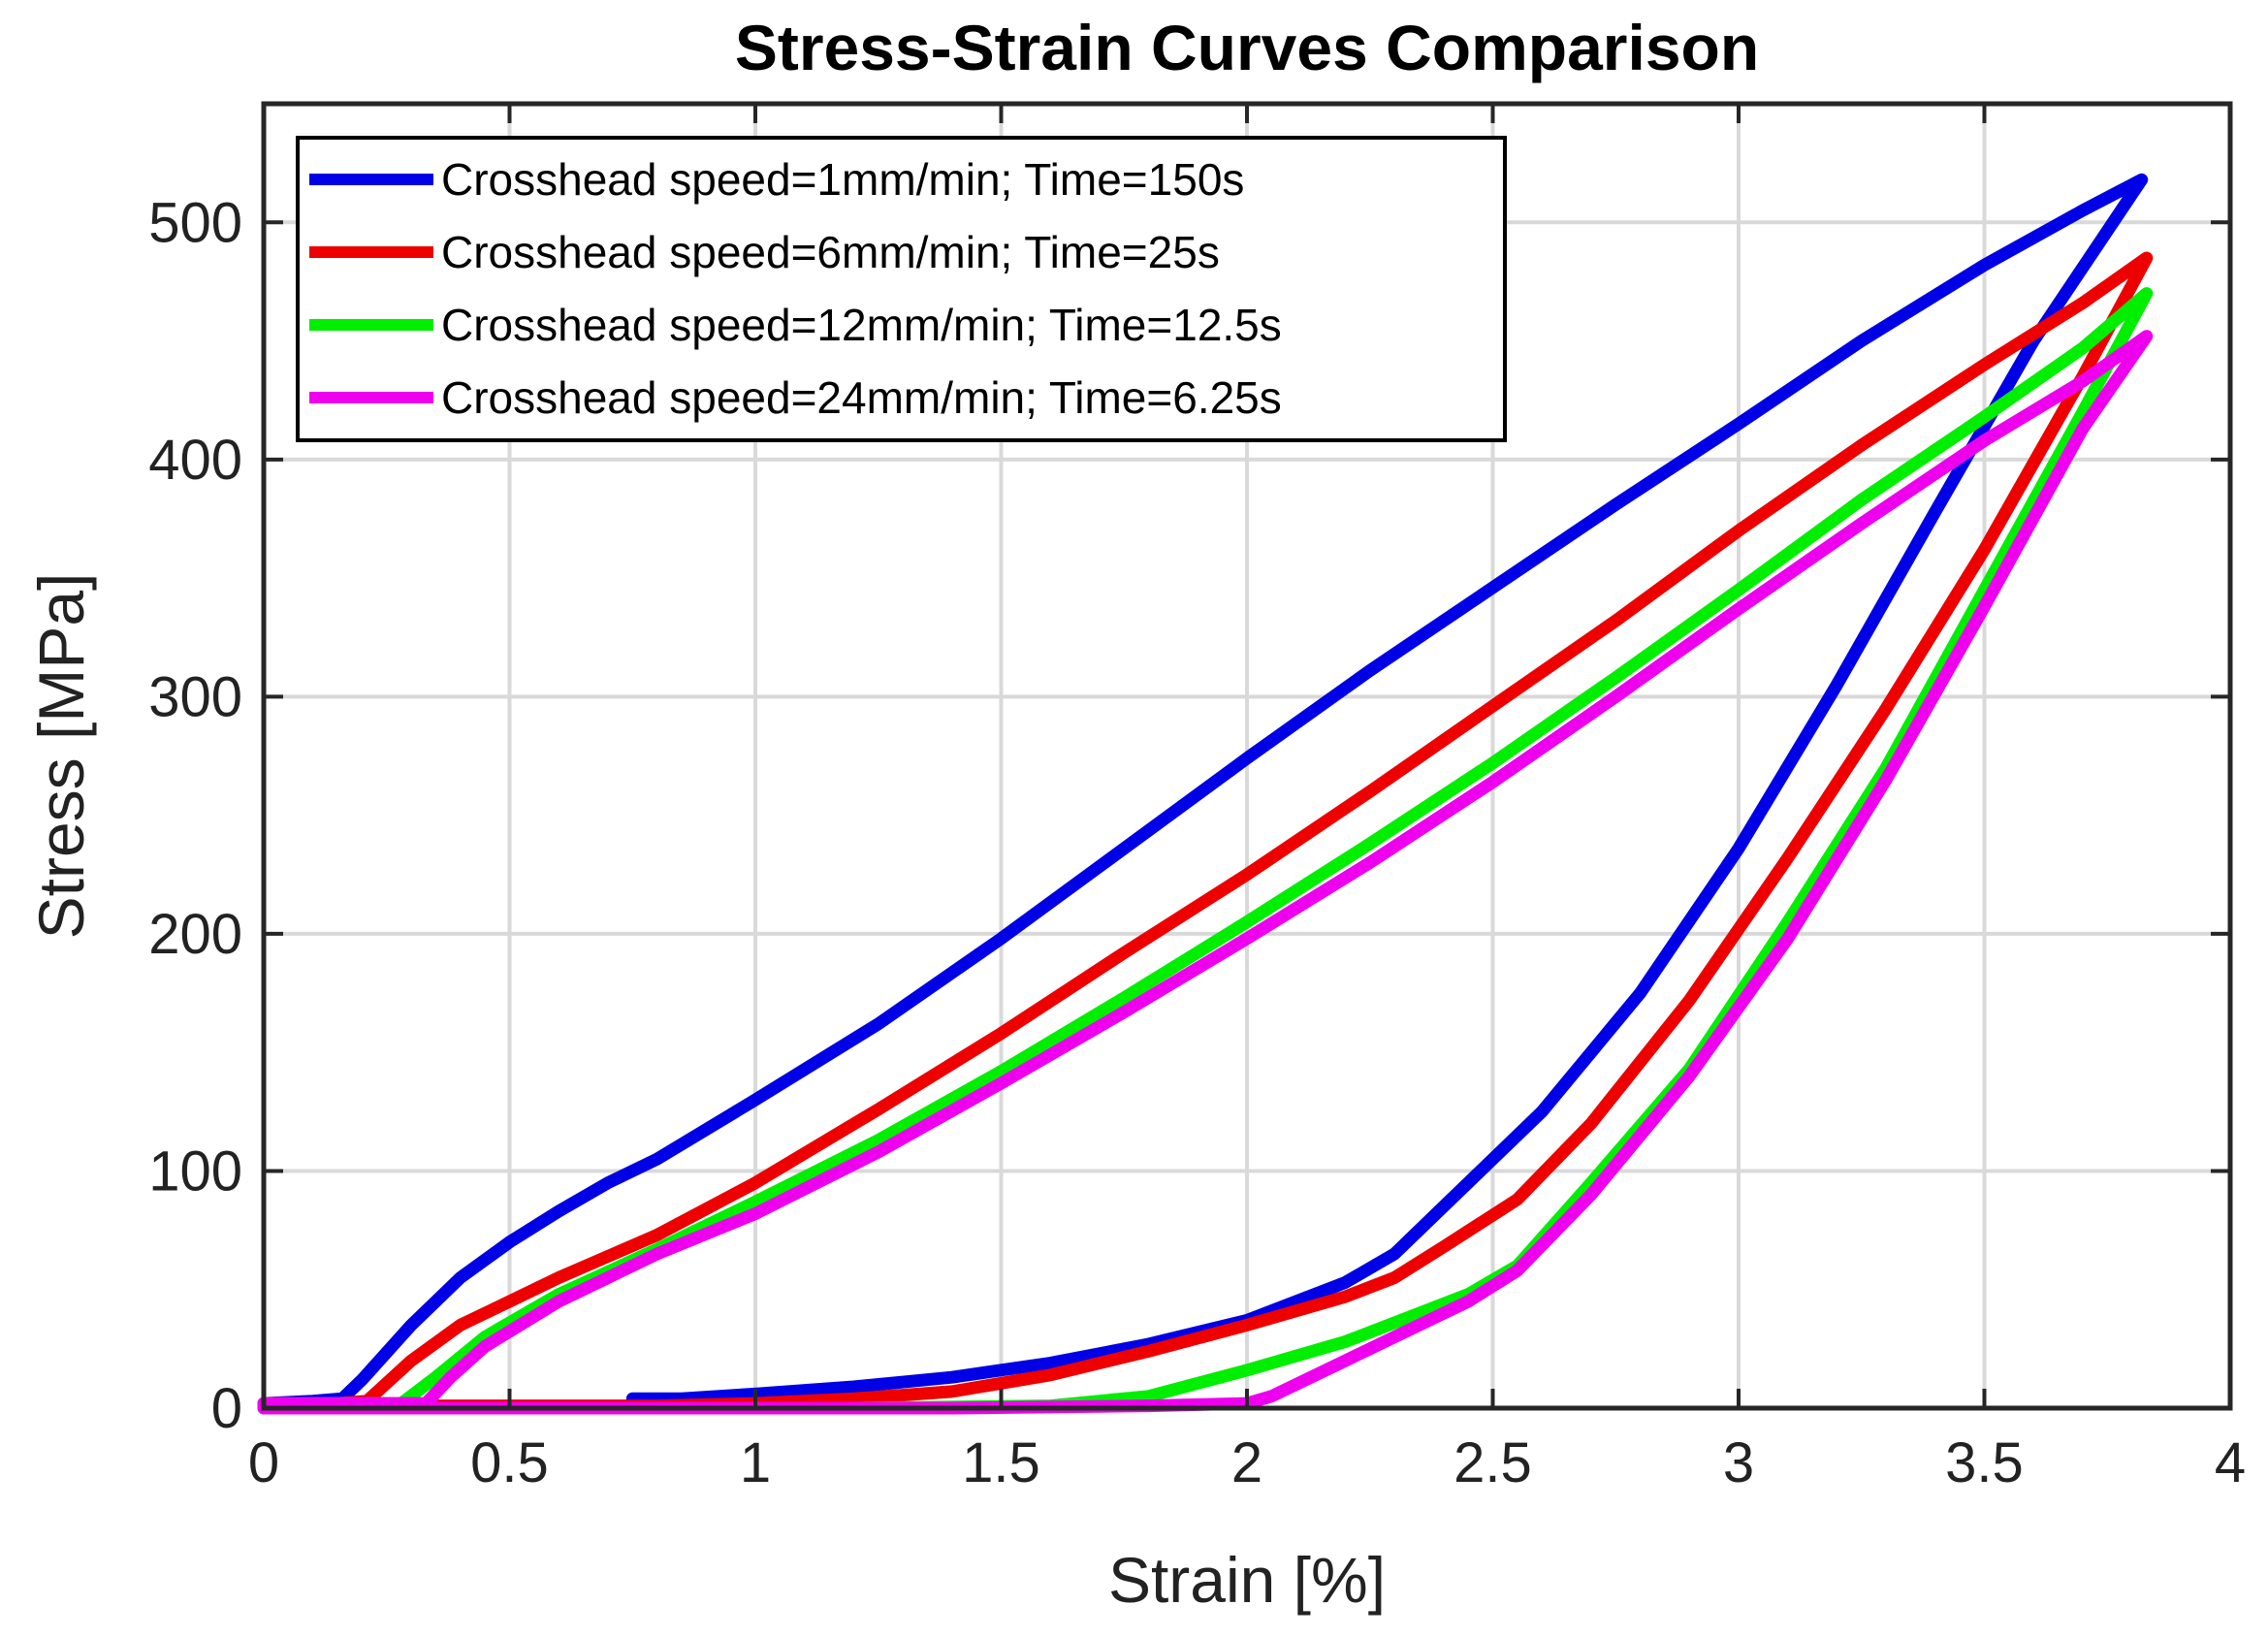 This screenshot has width=2268, height=1637. Describe the element at coordinates (1984, 1463) in the screenshot. I see `x-tick-label: 3.5` at that location.